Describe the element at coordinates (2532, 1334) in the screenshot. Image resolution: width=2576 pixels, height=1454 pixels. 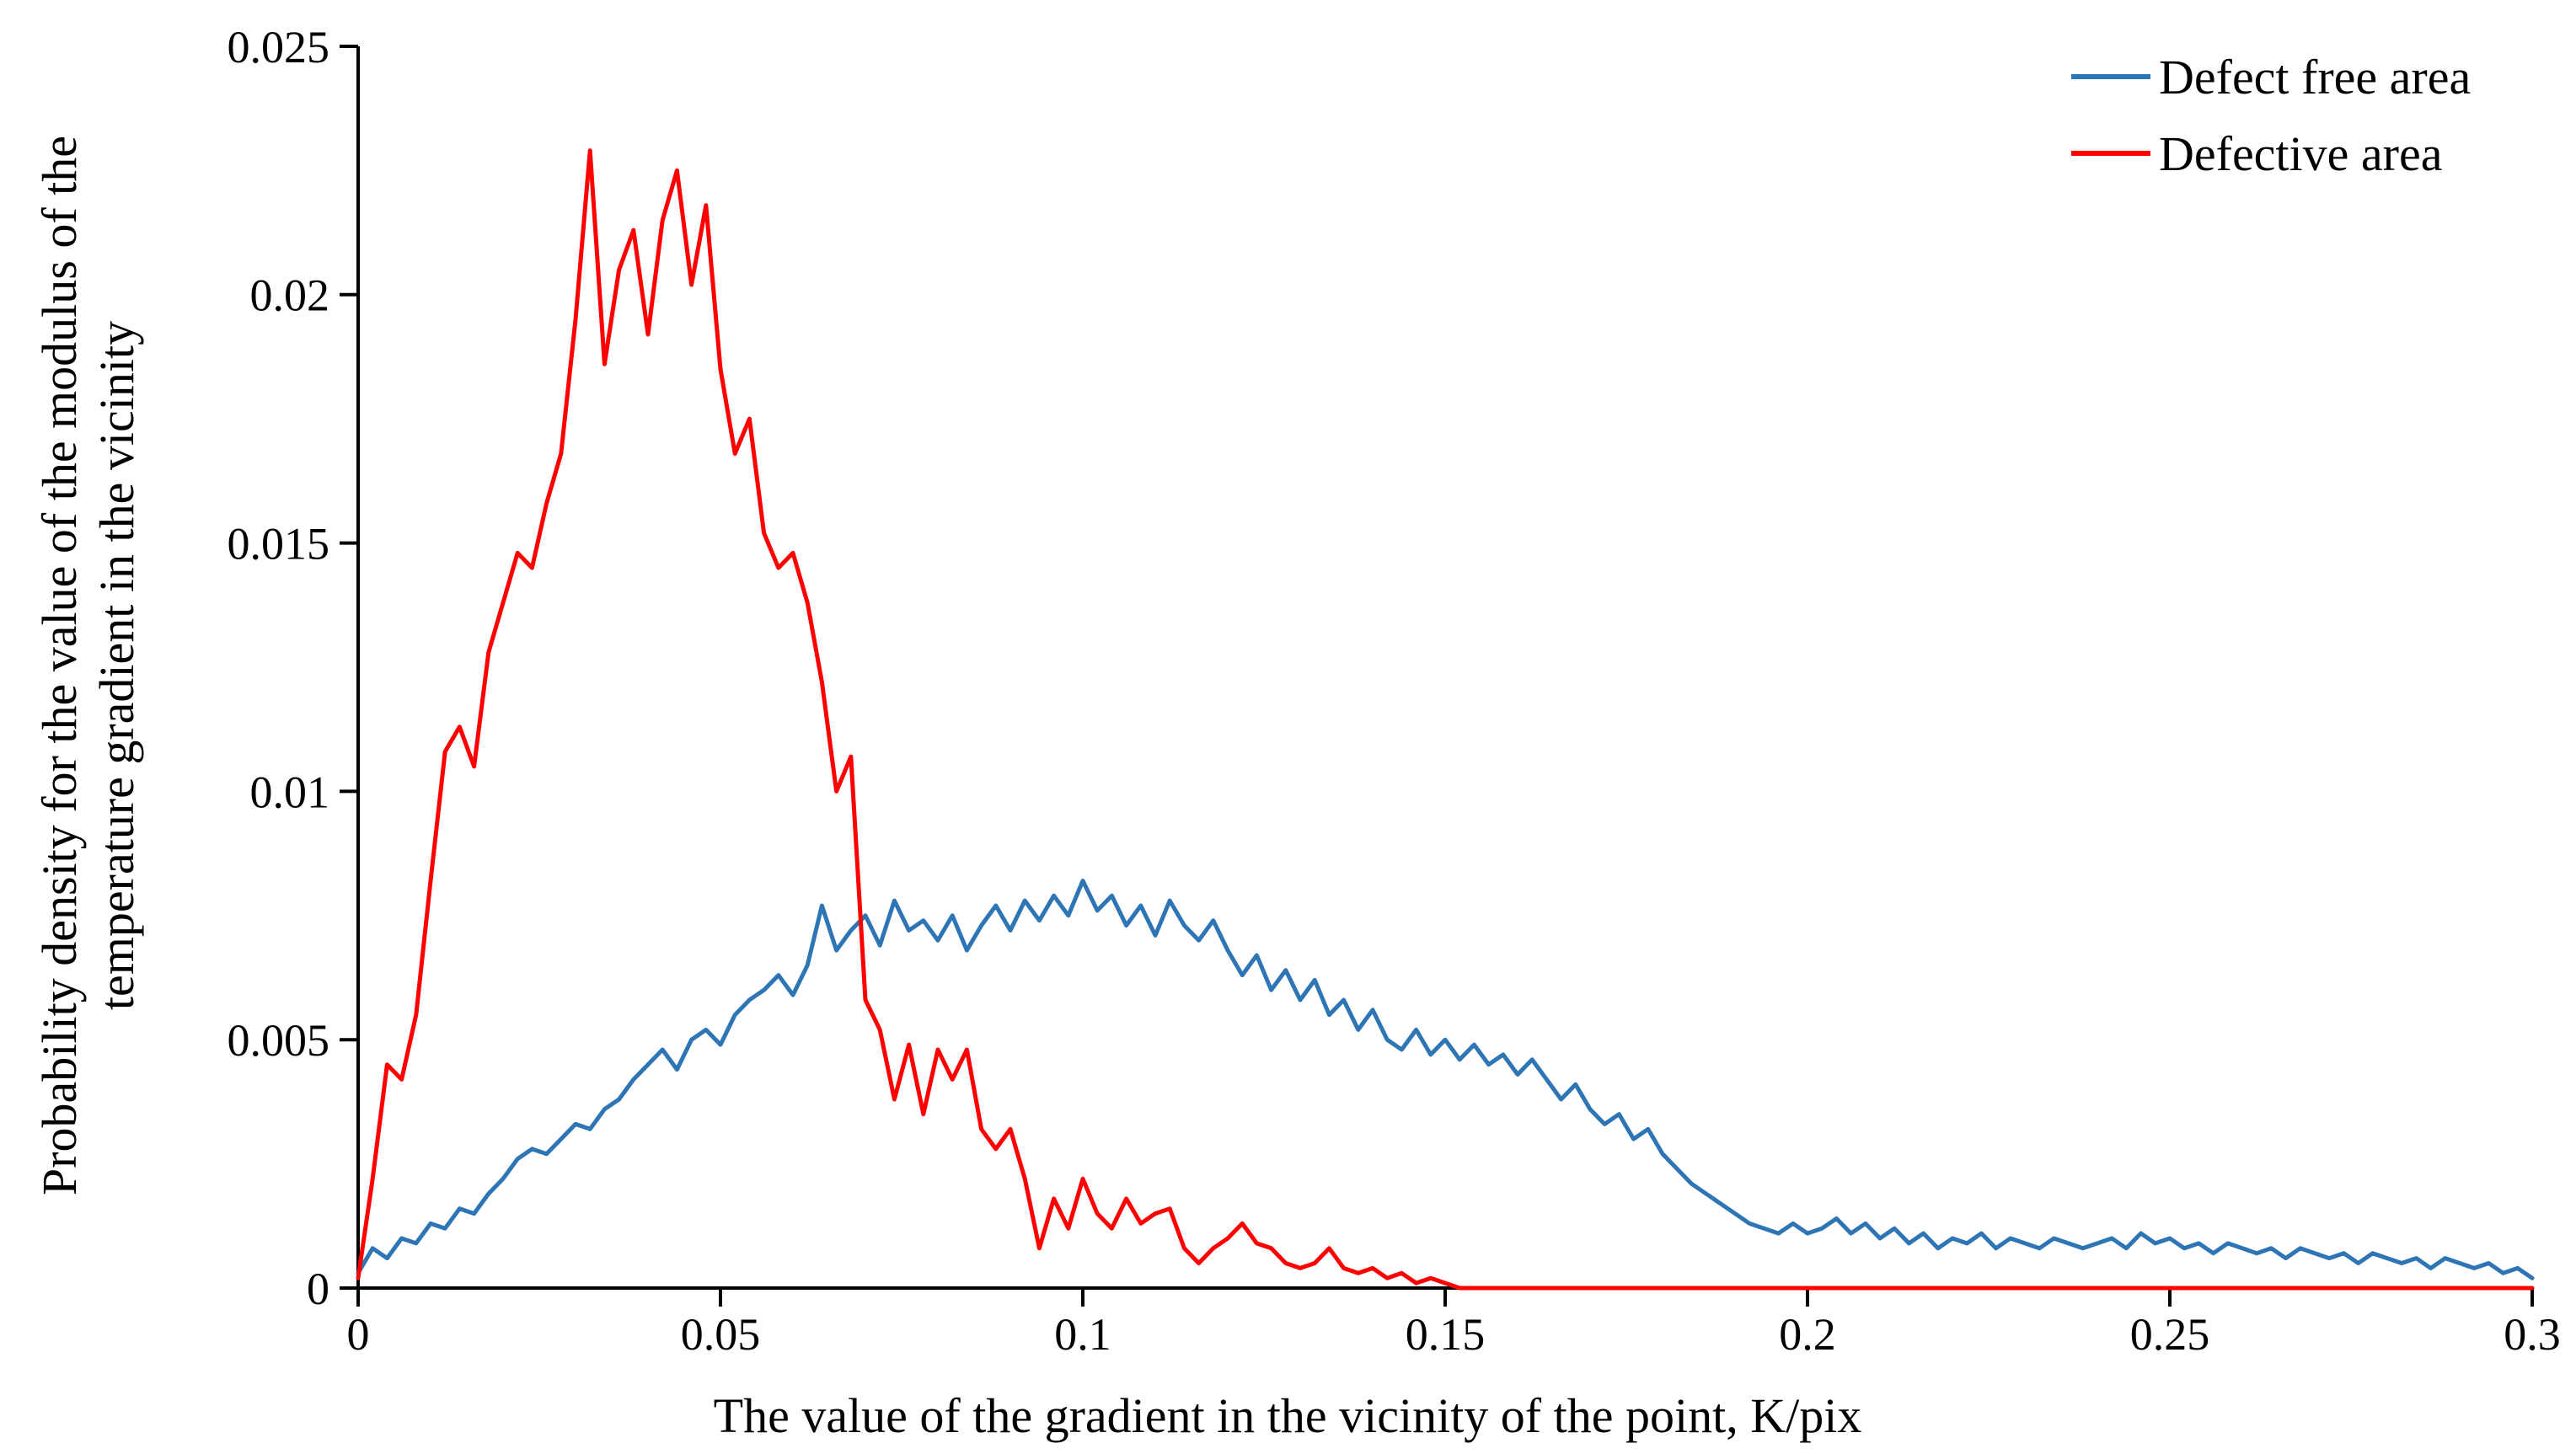
I see `x-tick-label: 0.3` at that location.